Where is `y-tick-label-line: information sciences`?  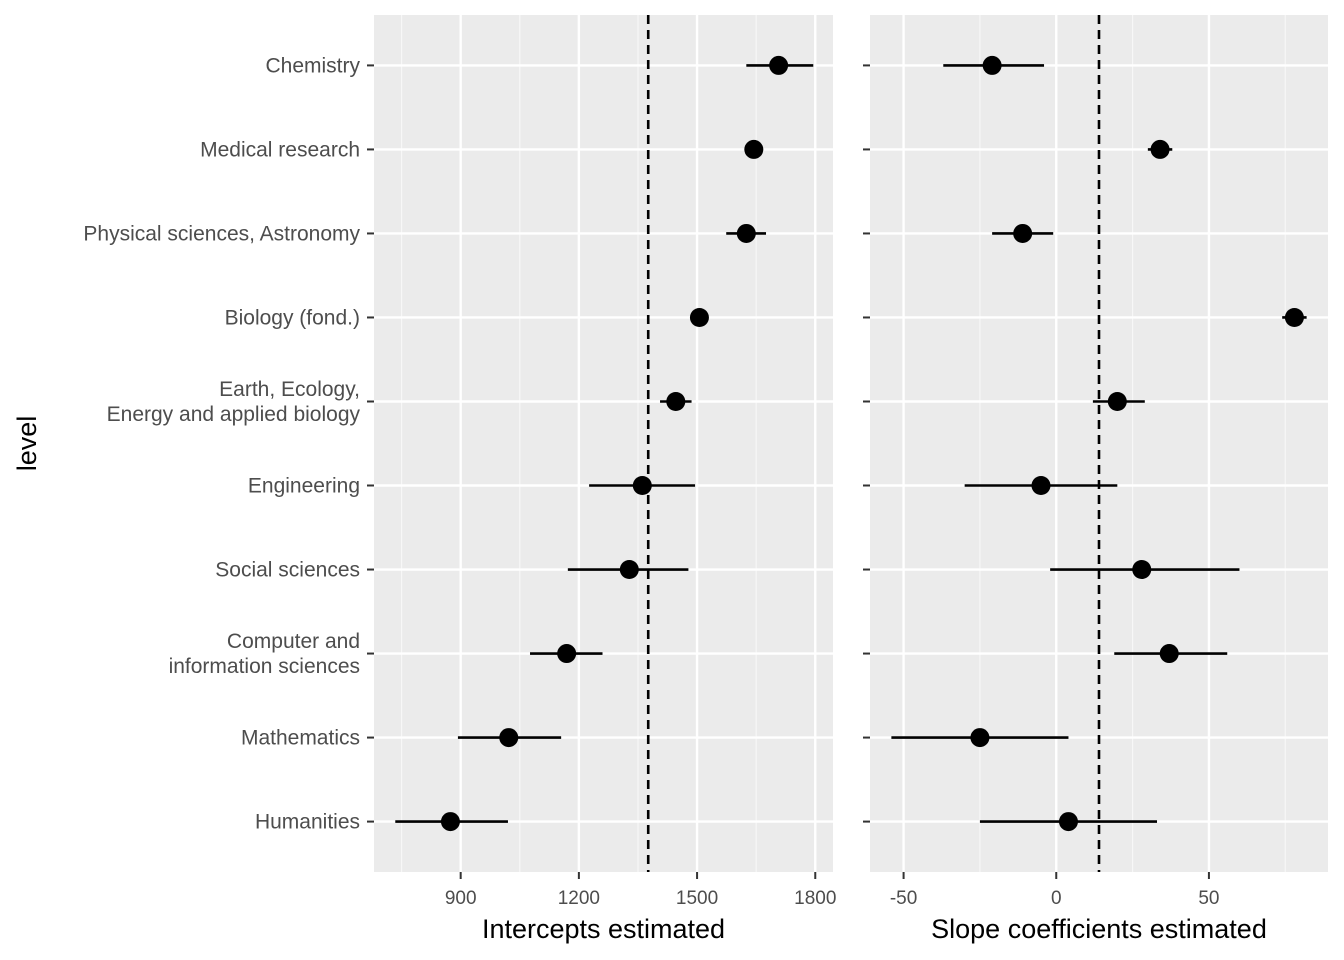 y-tick-label-line: information sciences is located at coordinates (264, 666).